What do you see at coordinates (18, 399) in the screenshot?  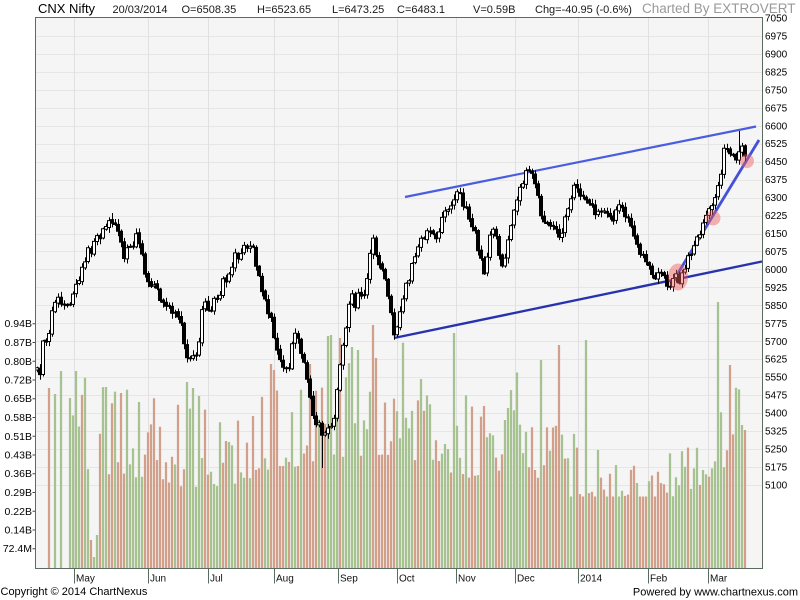 I see `svg-text: 0.65B` at bounding box center [18, 399].